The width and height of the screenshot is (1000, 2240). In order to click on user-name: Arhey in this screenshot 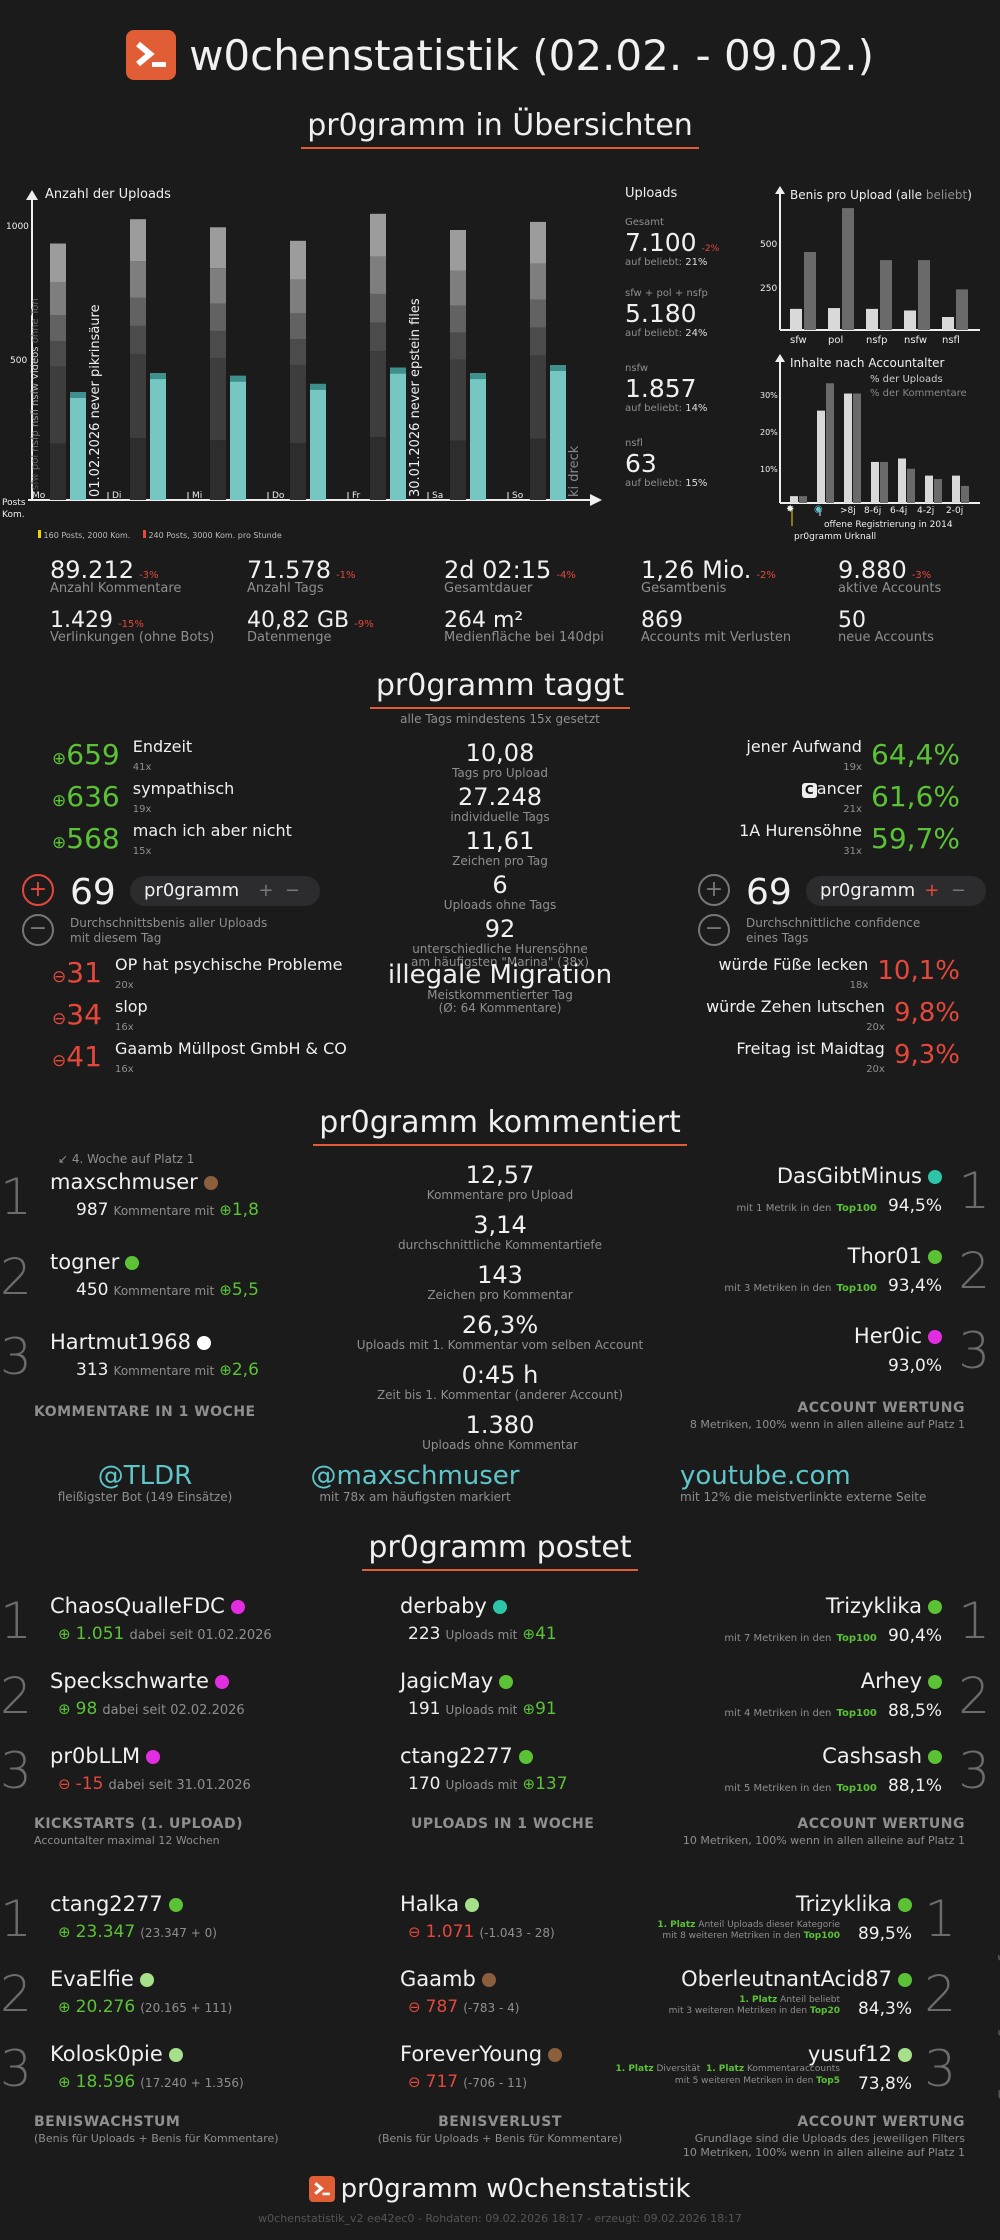, I will do `click(891, 1681)`.